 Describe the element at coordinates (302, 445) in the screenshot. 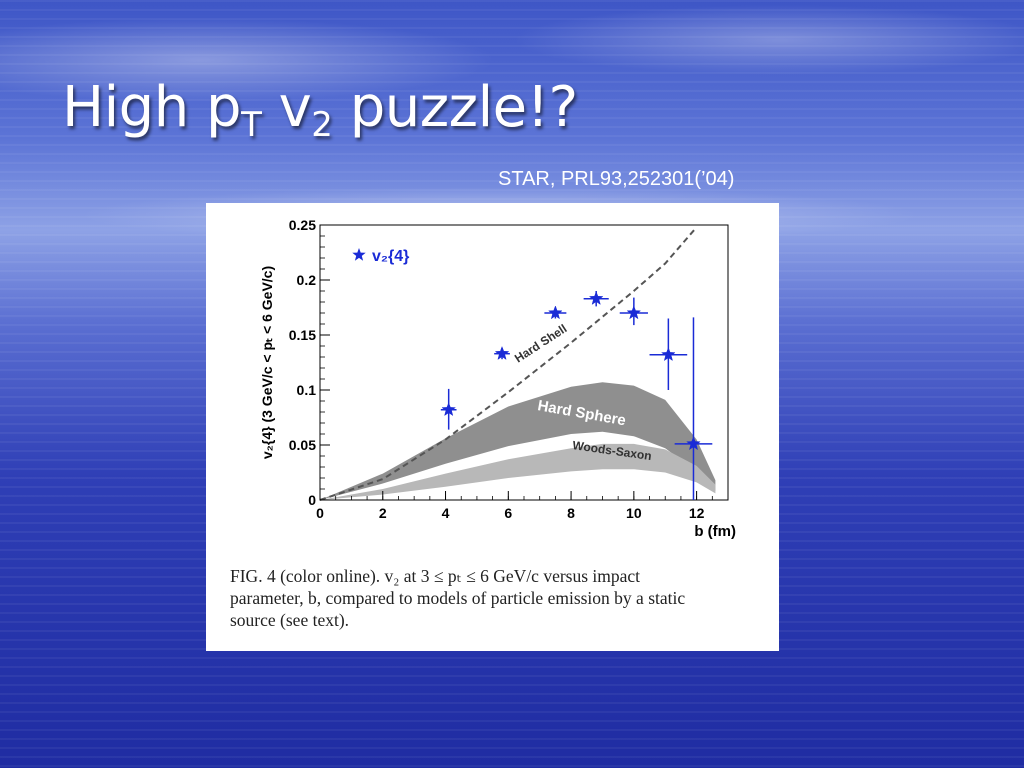

I see `y-tick-label: 0.05` at that location.